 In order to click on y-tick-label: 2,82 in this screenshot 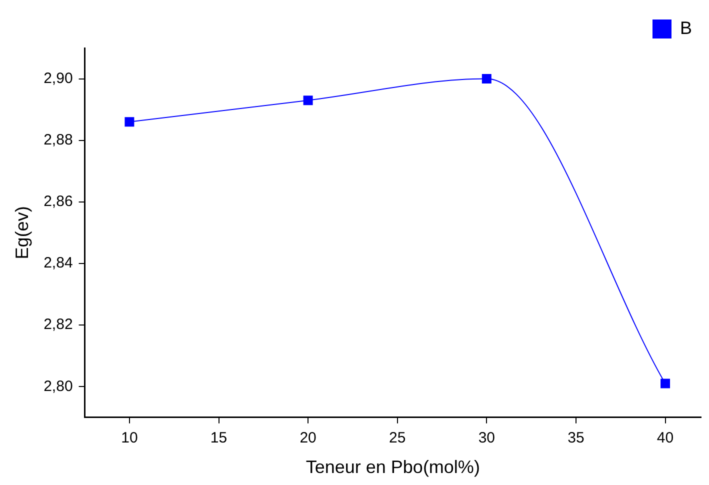, I will do `click(58, 325)`.